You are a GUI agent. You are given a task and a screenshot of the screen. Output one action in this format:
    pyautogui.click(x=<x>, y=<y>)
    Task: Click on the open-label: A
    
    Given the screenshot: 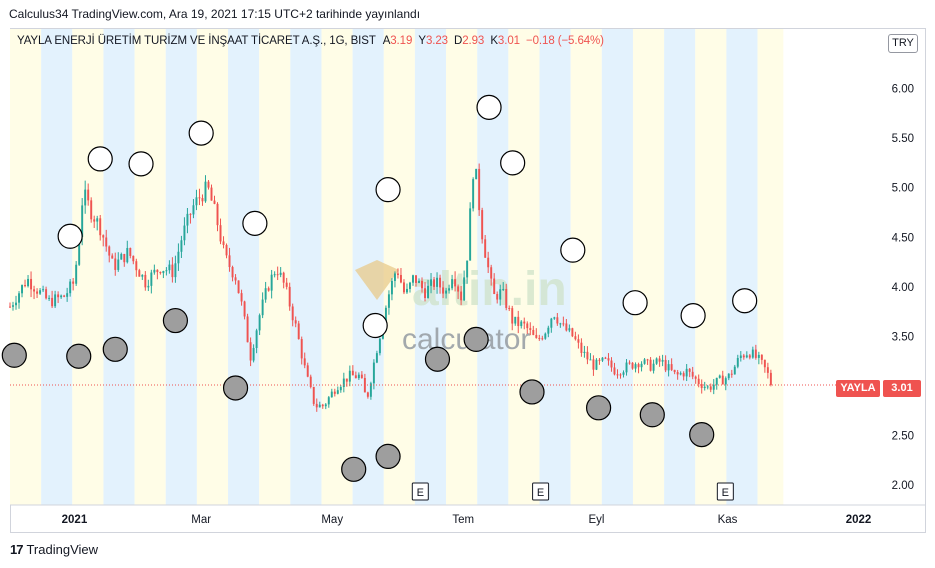 What is the action you would take?
    pyautogui.click(x=386, y=41)
    